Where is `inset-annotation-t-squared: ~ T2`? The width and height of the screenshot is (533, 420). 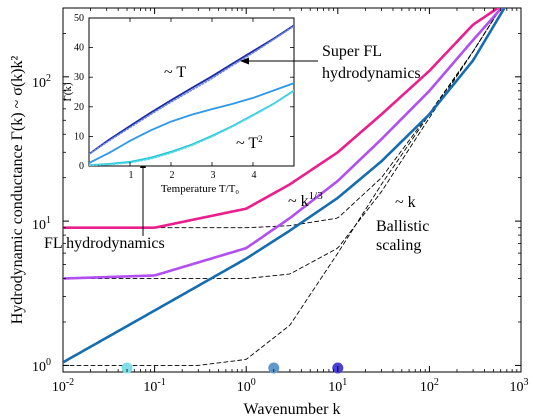 inset-annotation-t-squared: ~ T2 is located at coordinates (249, 143).